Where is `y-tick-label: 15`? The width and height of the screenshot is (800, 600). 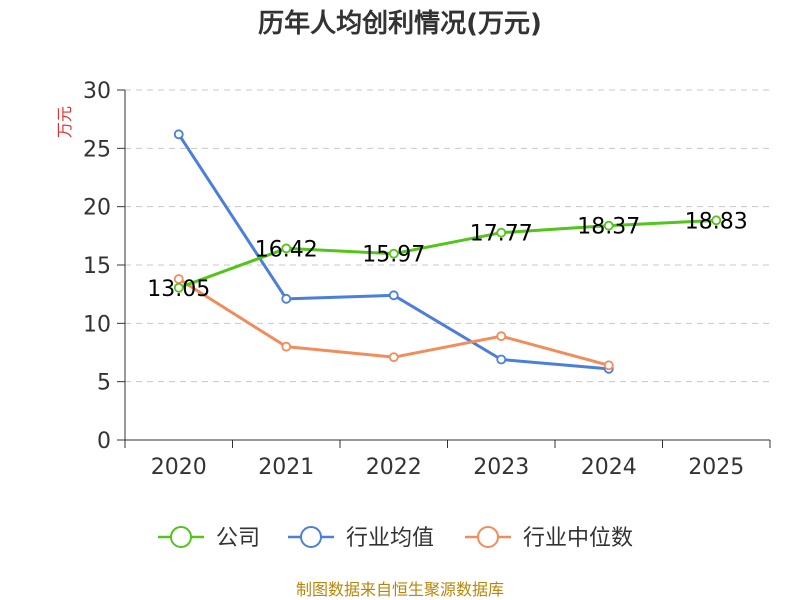 y-tick-label: 15 is located at coordinates (97, 266).